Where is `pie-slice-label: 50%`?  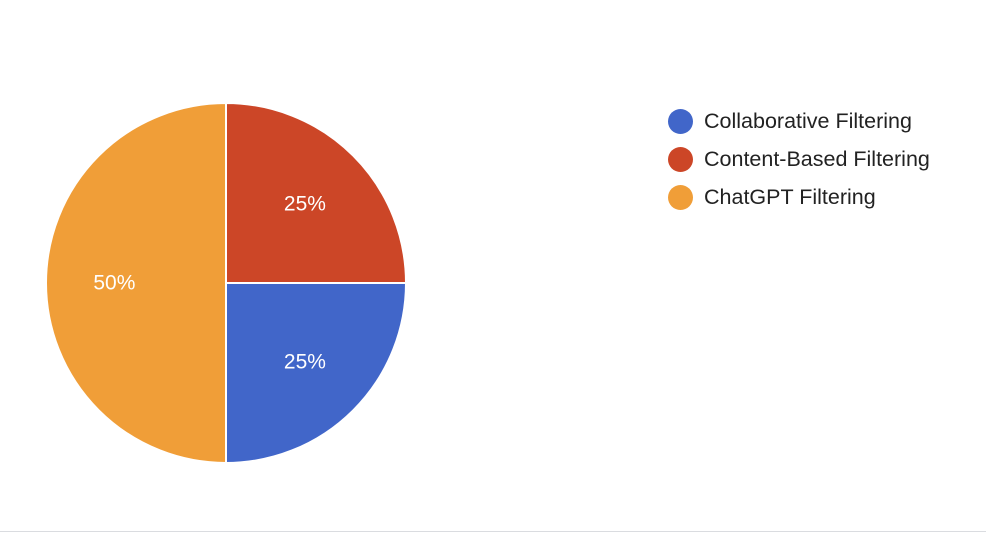
pie-slice-label: 50% is located at coordinates (114, 283).